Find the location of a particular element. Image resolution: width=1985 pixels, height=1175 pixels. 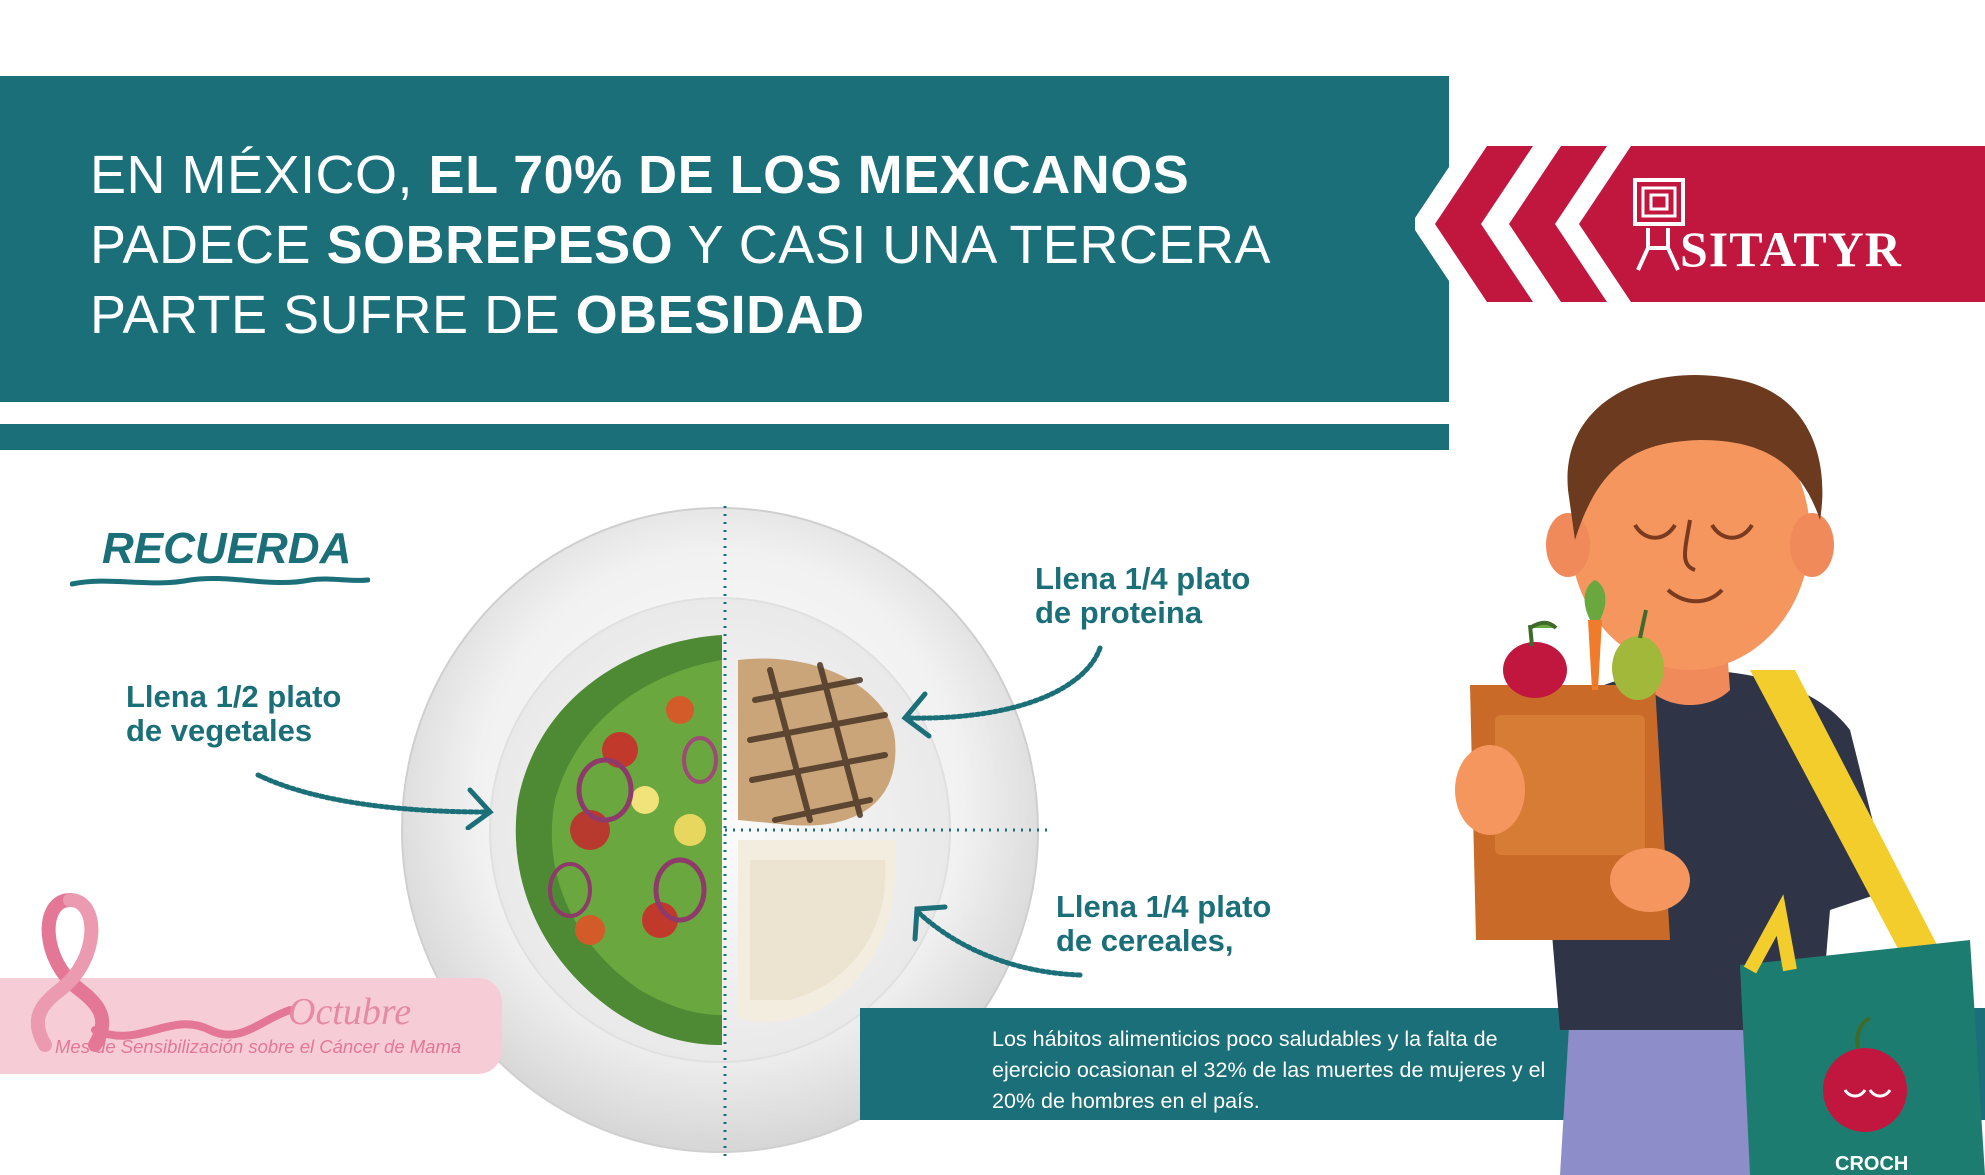

logo-band is located at coordinates (1700, 224).